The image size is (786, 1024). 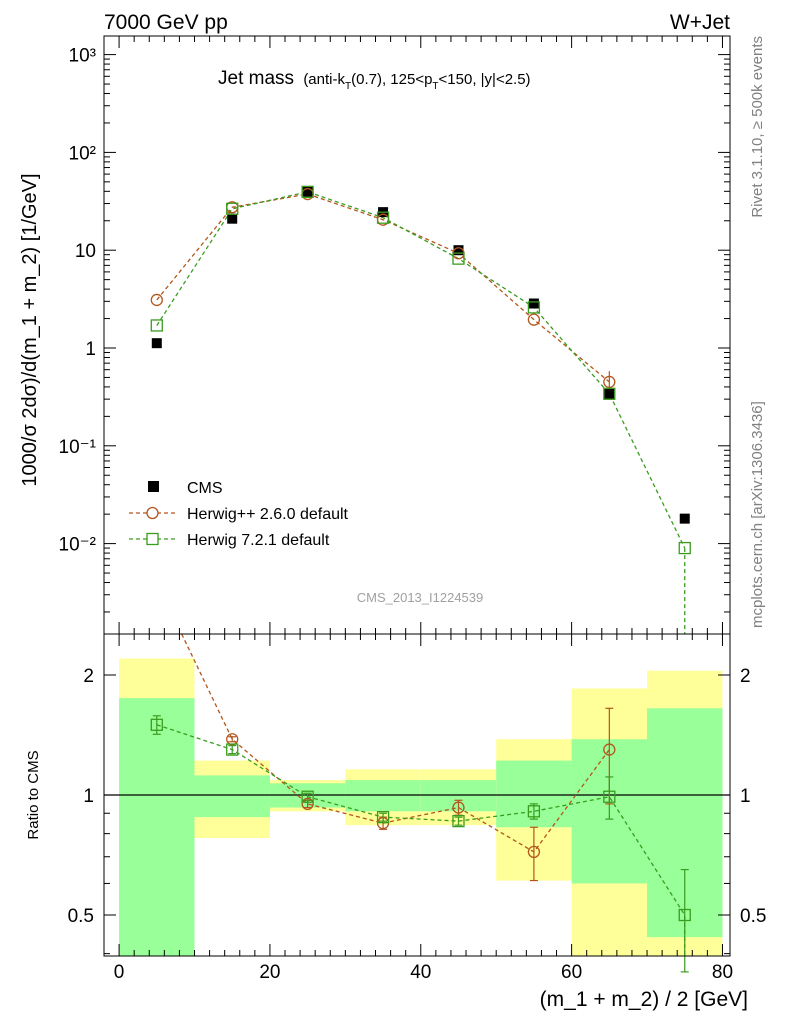 I want to click on main-title-sub-t2: T, so click(x=435, y=86).